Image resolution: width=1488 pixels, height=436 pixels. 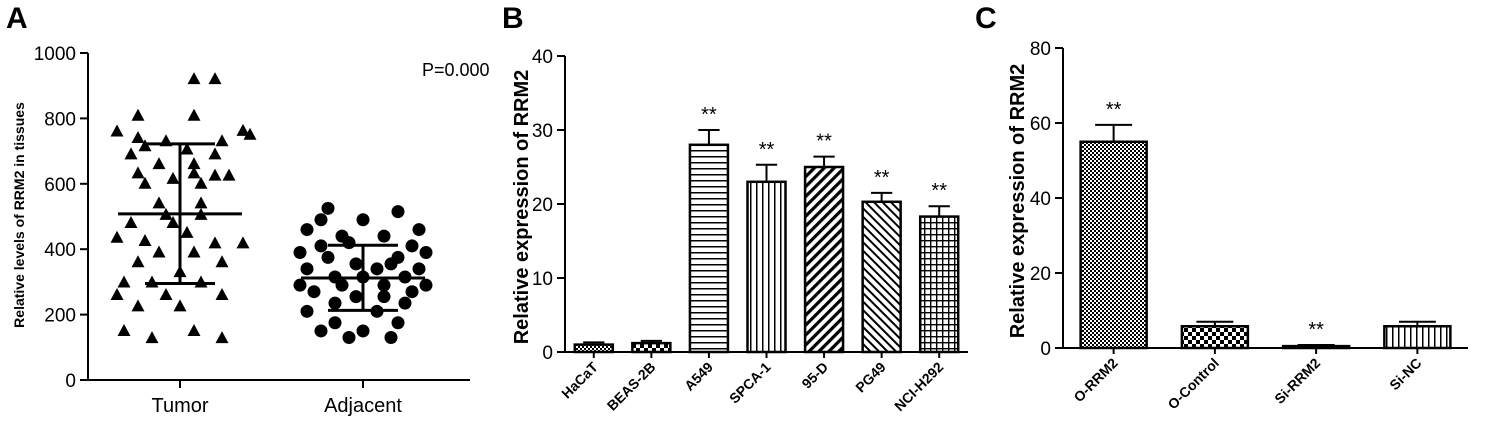 I want to click on panel-label-c: C, so click(x=986, y=18).